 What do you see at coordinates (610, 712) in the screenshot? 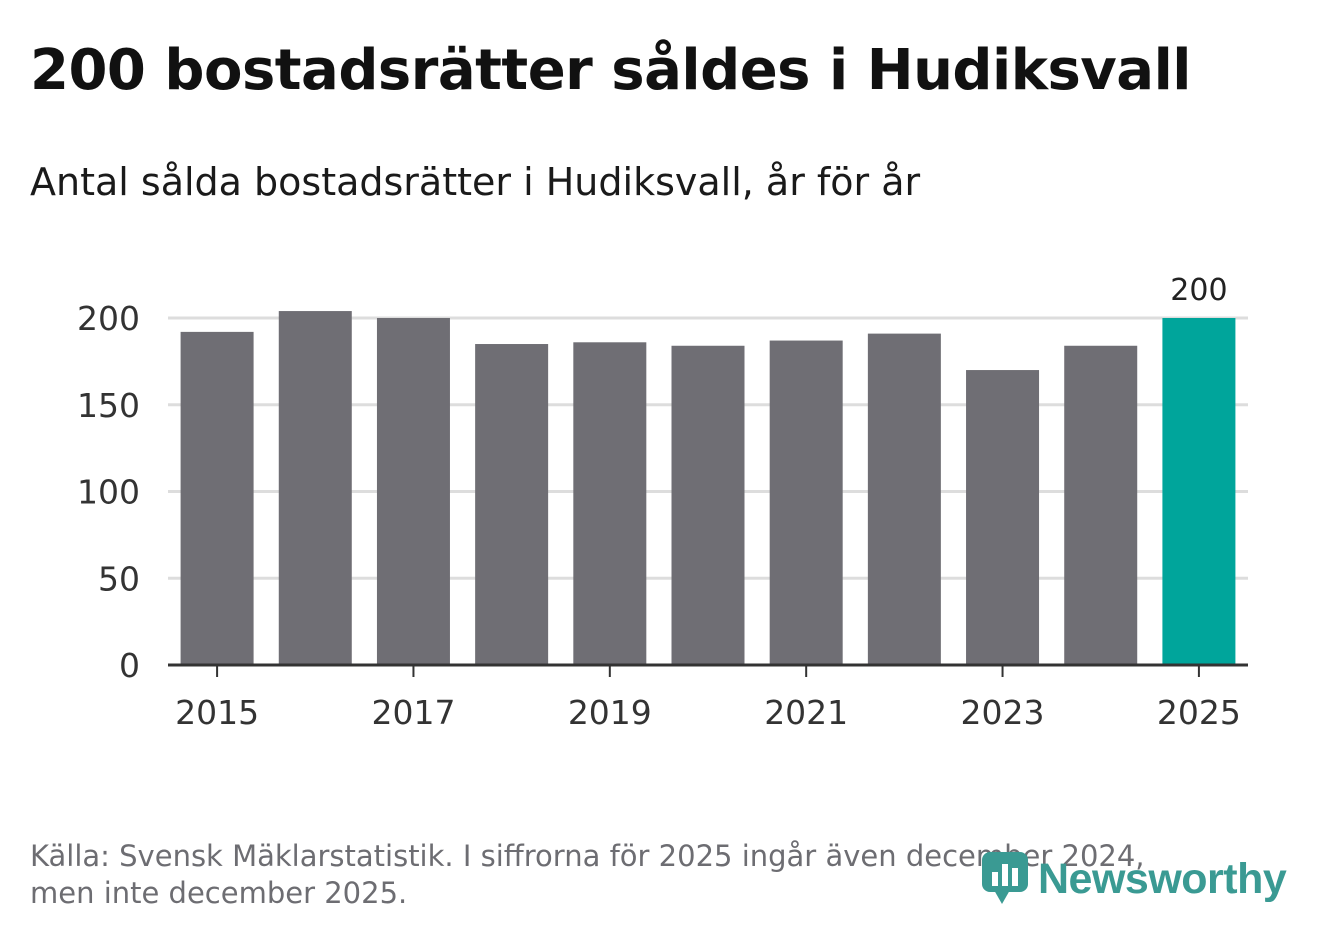
I see `x-tick-label-2019: 2019` at bounding box center [610, 712].